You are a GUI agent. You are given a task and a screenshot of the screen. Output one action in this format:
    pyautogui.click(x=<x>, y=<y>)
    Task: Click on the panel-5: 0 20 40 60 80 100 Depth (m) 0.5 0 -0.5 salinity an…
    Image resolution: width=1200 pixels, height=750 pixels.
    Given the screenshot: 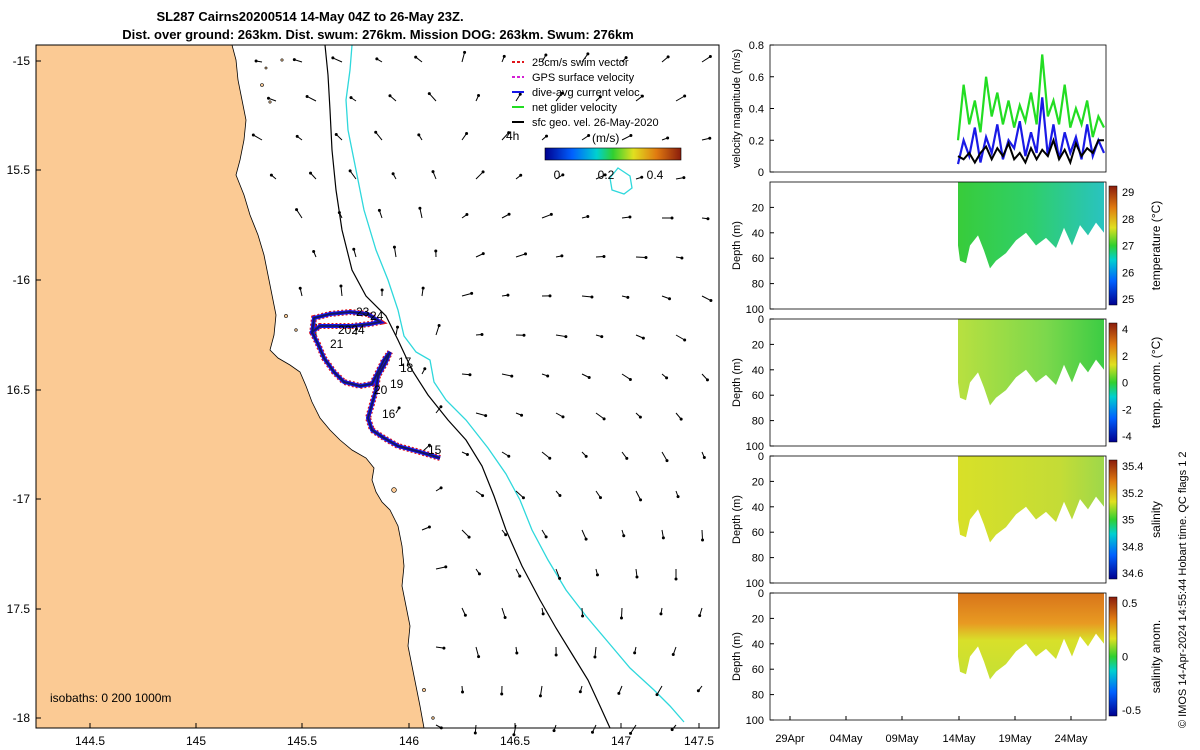 What is the action you would take?
    pyautogui.click(x=947, y=657)
    